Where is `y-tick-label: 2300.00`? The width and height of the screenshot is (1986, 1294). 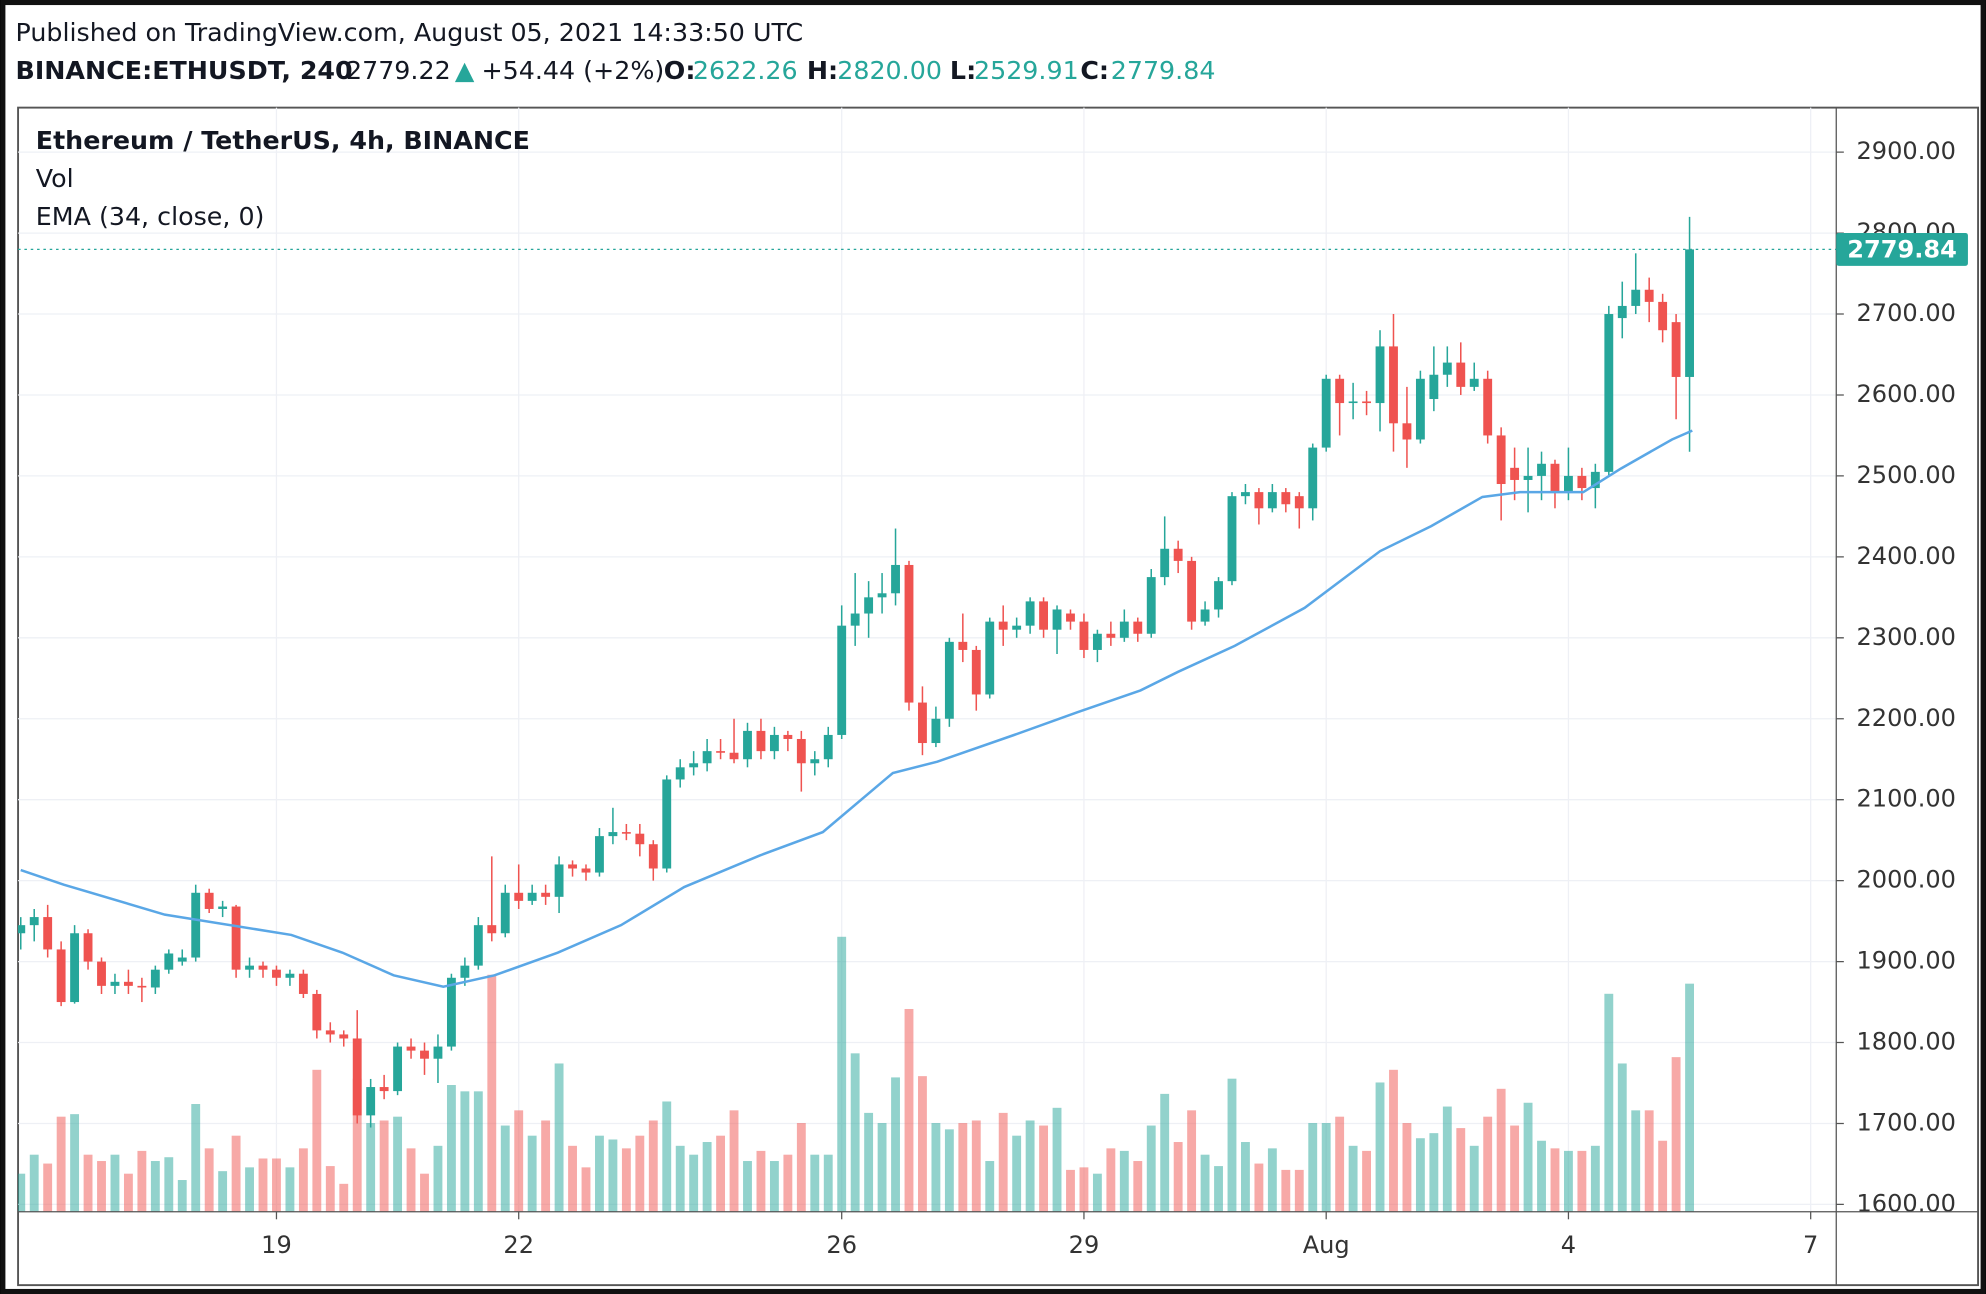 y-tick-label: 2300.00 is located at coordinates (1906, 637).